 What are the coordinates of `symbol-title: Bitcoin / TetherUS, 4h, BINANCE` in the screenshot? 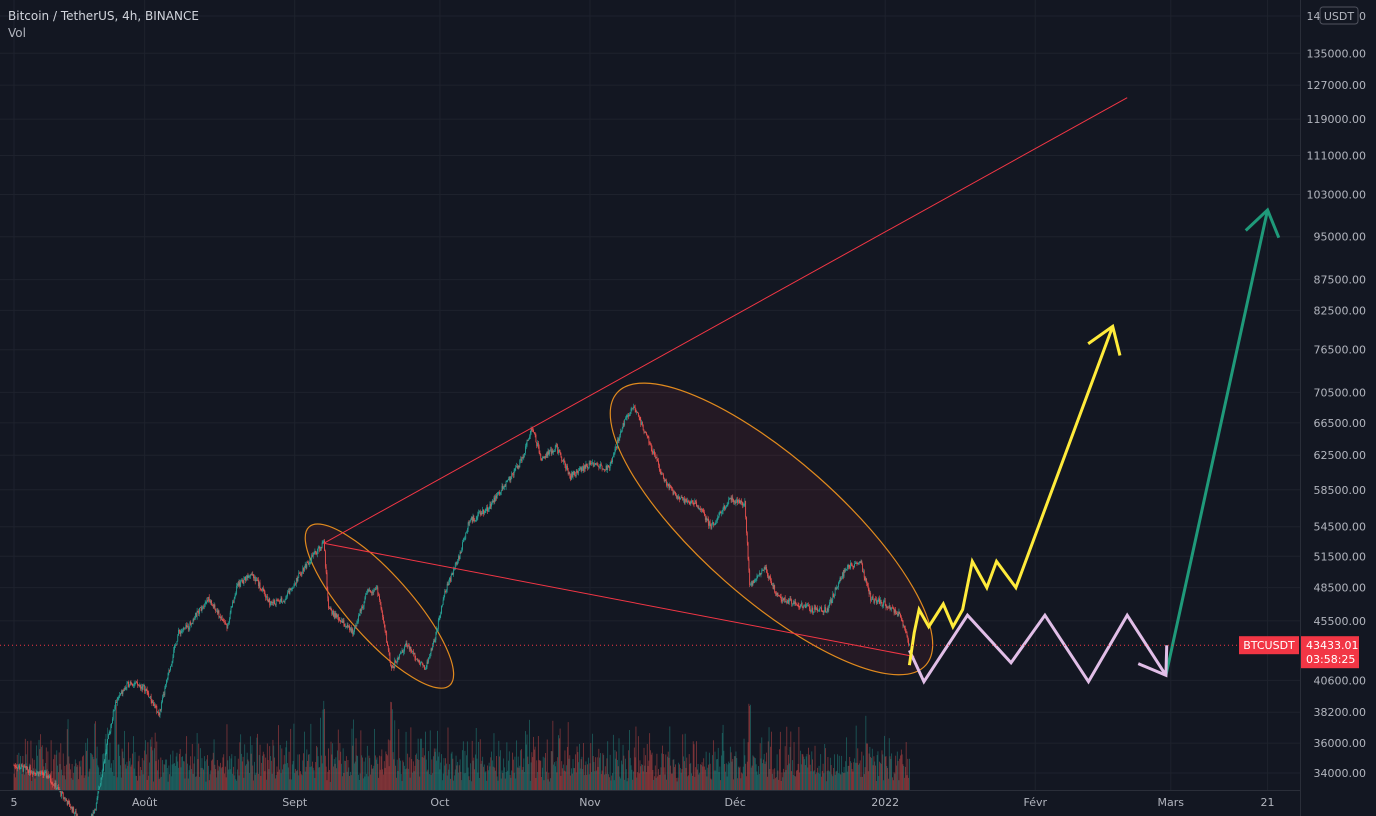 It's located at (103, 16).